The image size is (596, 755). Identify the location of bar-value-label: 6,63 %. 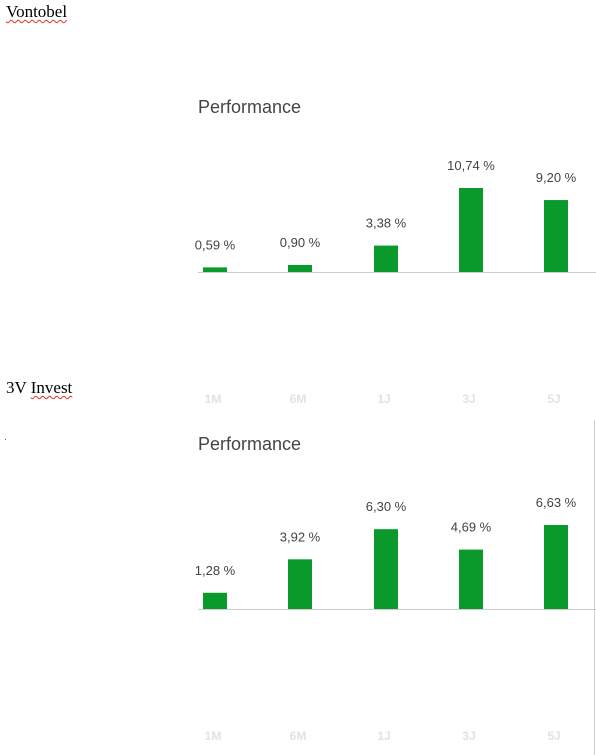
(556, 502).